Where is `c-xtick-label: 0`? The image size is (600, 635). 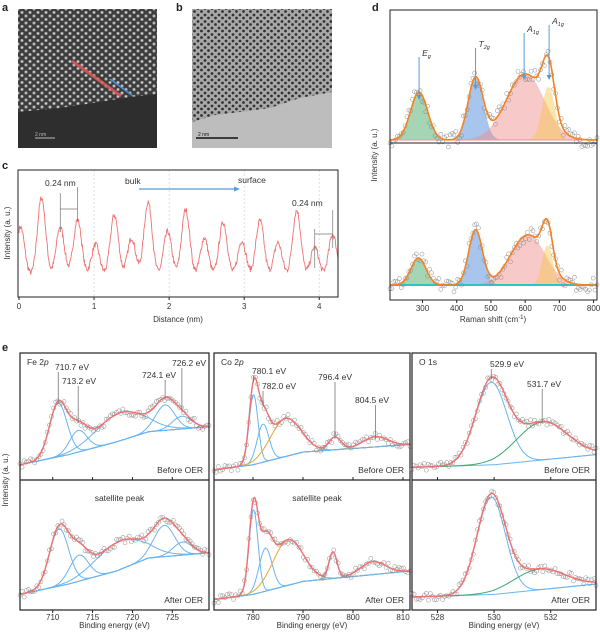
c-xtick-label: 0 is located at coordinates (19, 306).